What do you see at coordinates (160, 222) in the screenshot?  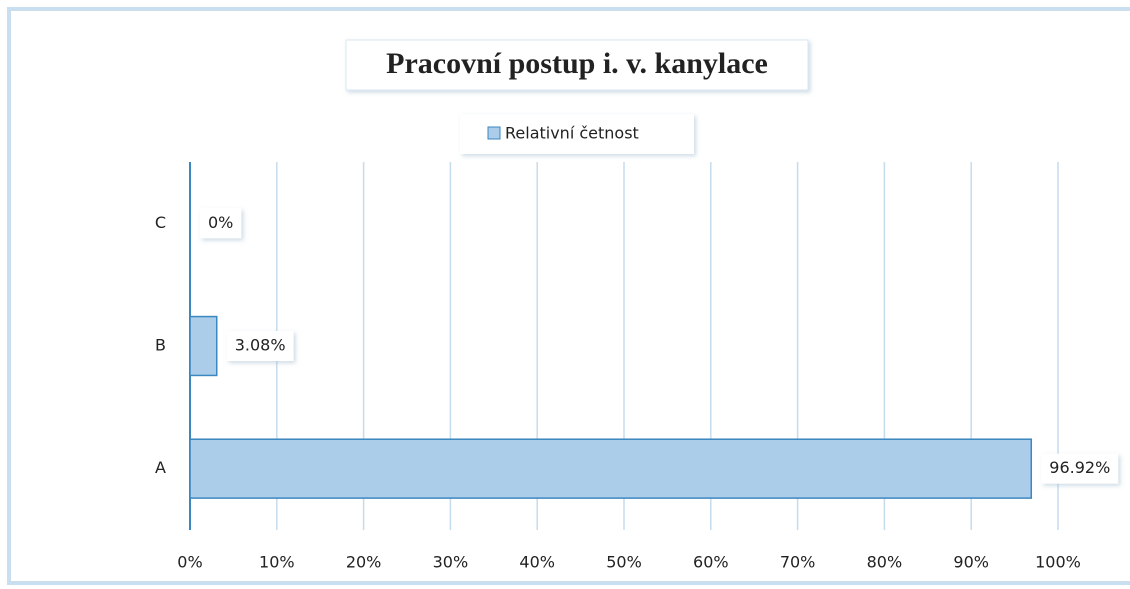 I see `y-tick-label: C` at bounding box center [160, 222].